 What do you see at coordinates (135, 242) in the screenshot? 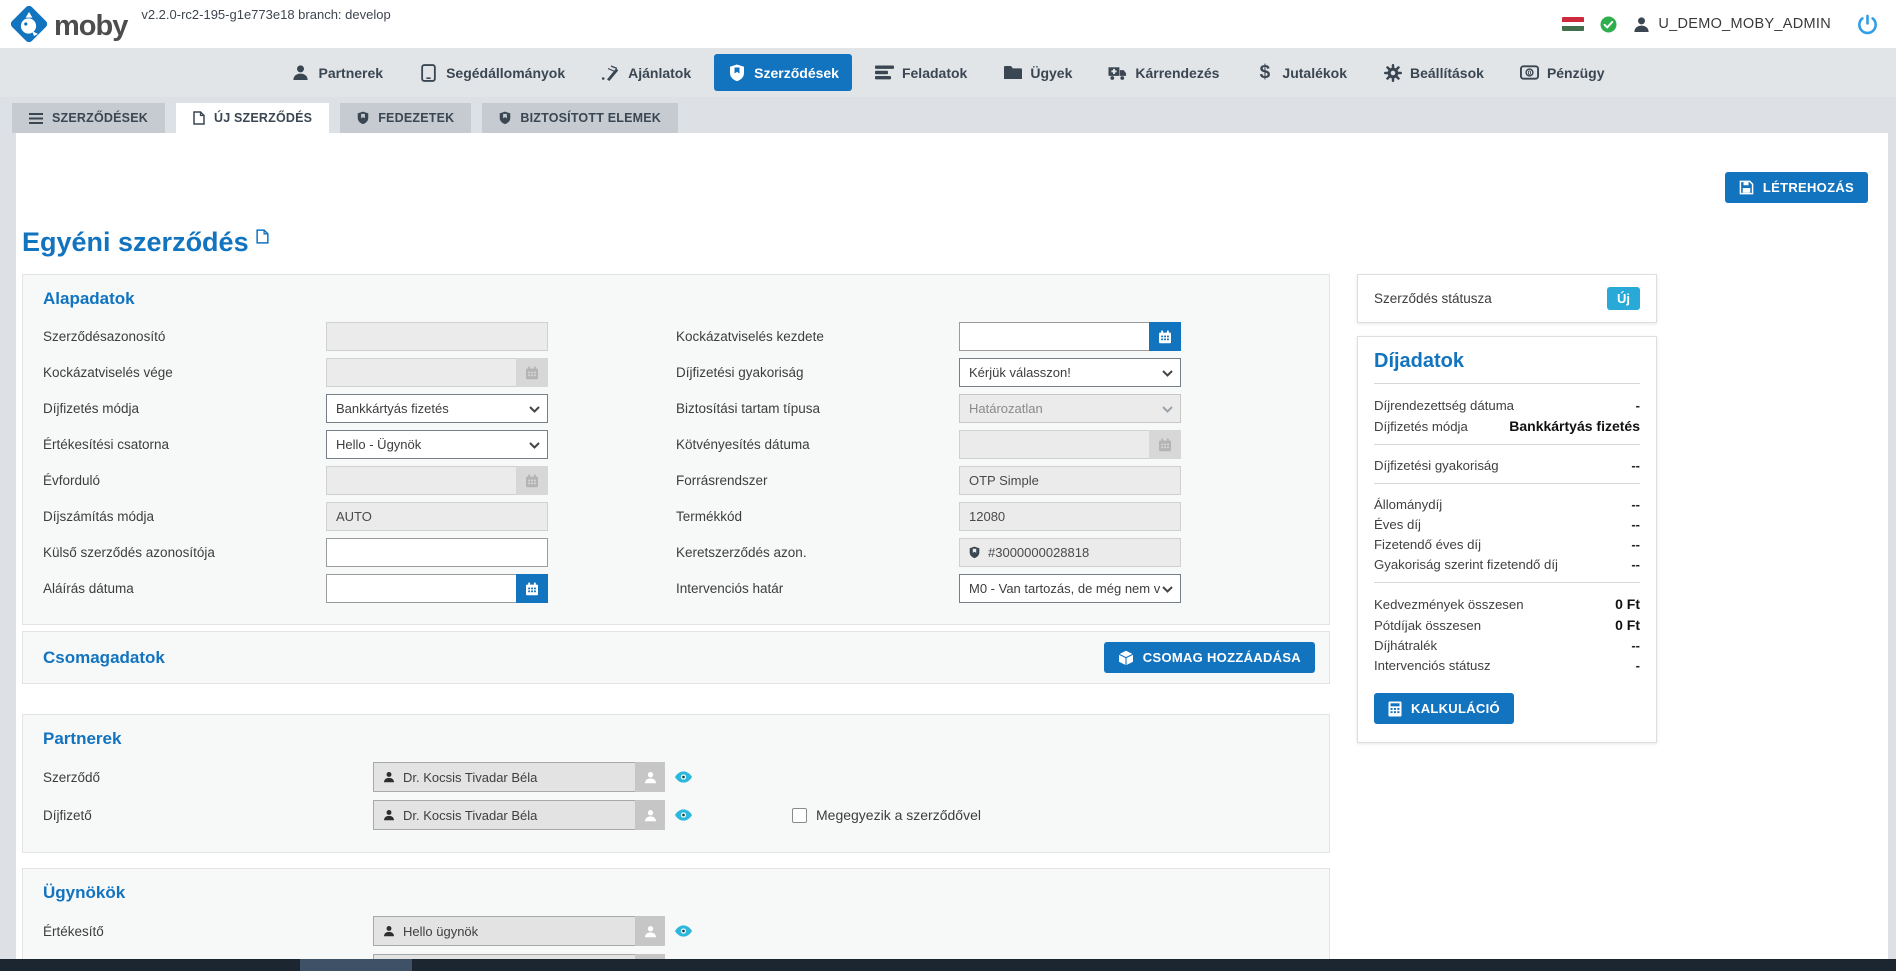
I see `page-title-text: Egyéni szerződés` at bounding box center [135, 242].